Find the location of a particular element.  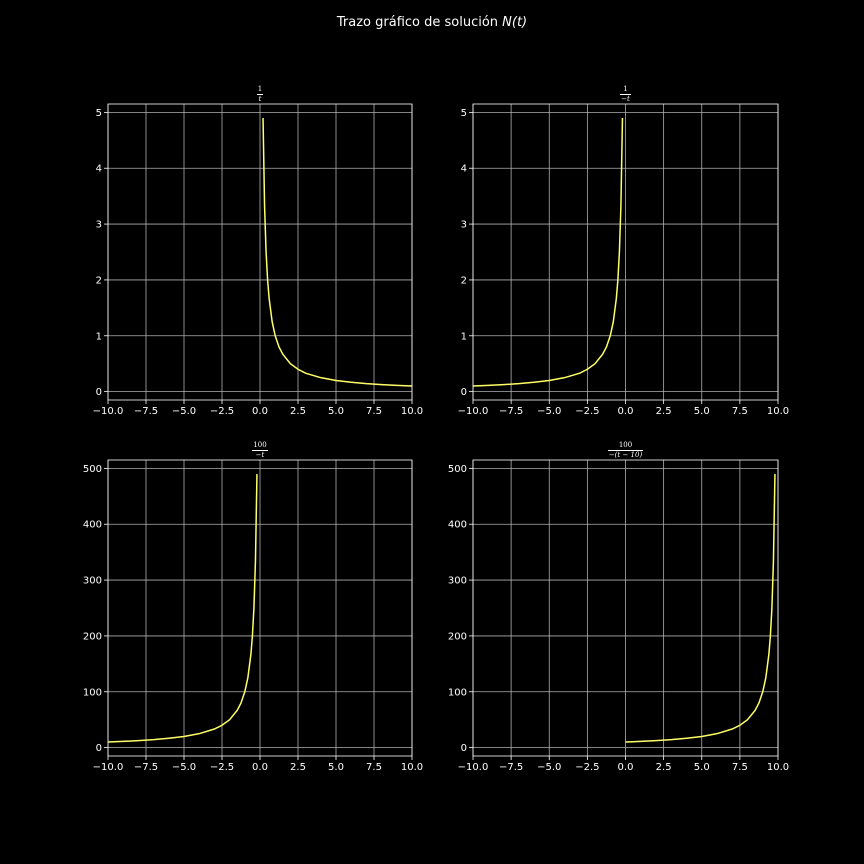

subplot-title: 100 −(t − 10) is located at coordinates (625, 450).